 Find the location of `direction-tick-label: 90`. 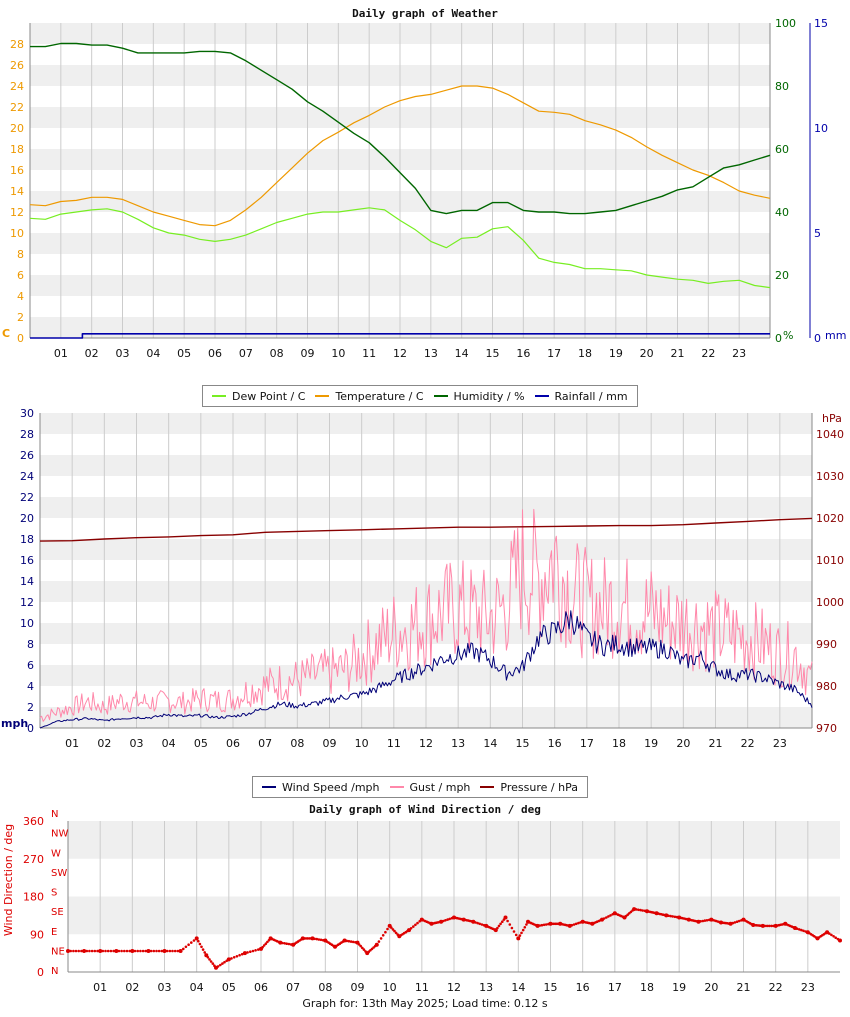

direction-tick-label: 90 is located at coordinates (37, 934).